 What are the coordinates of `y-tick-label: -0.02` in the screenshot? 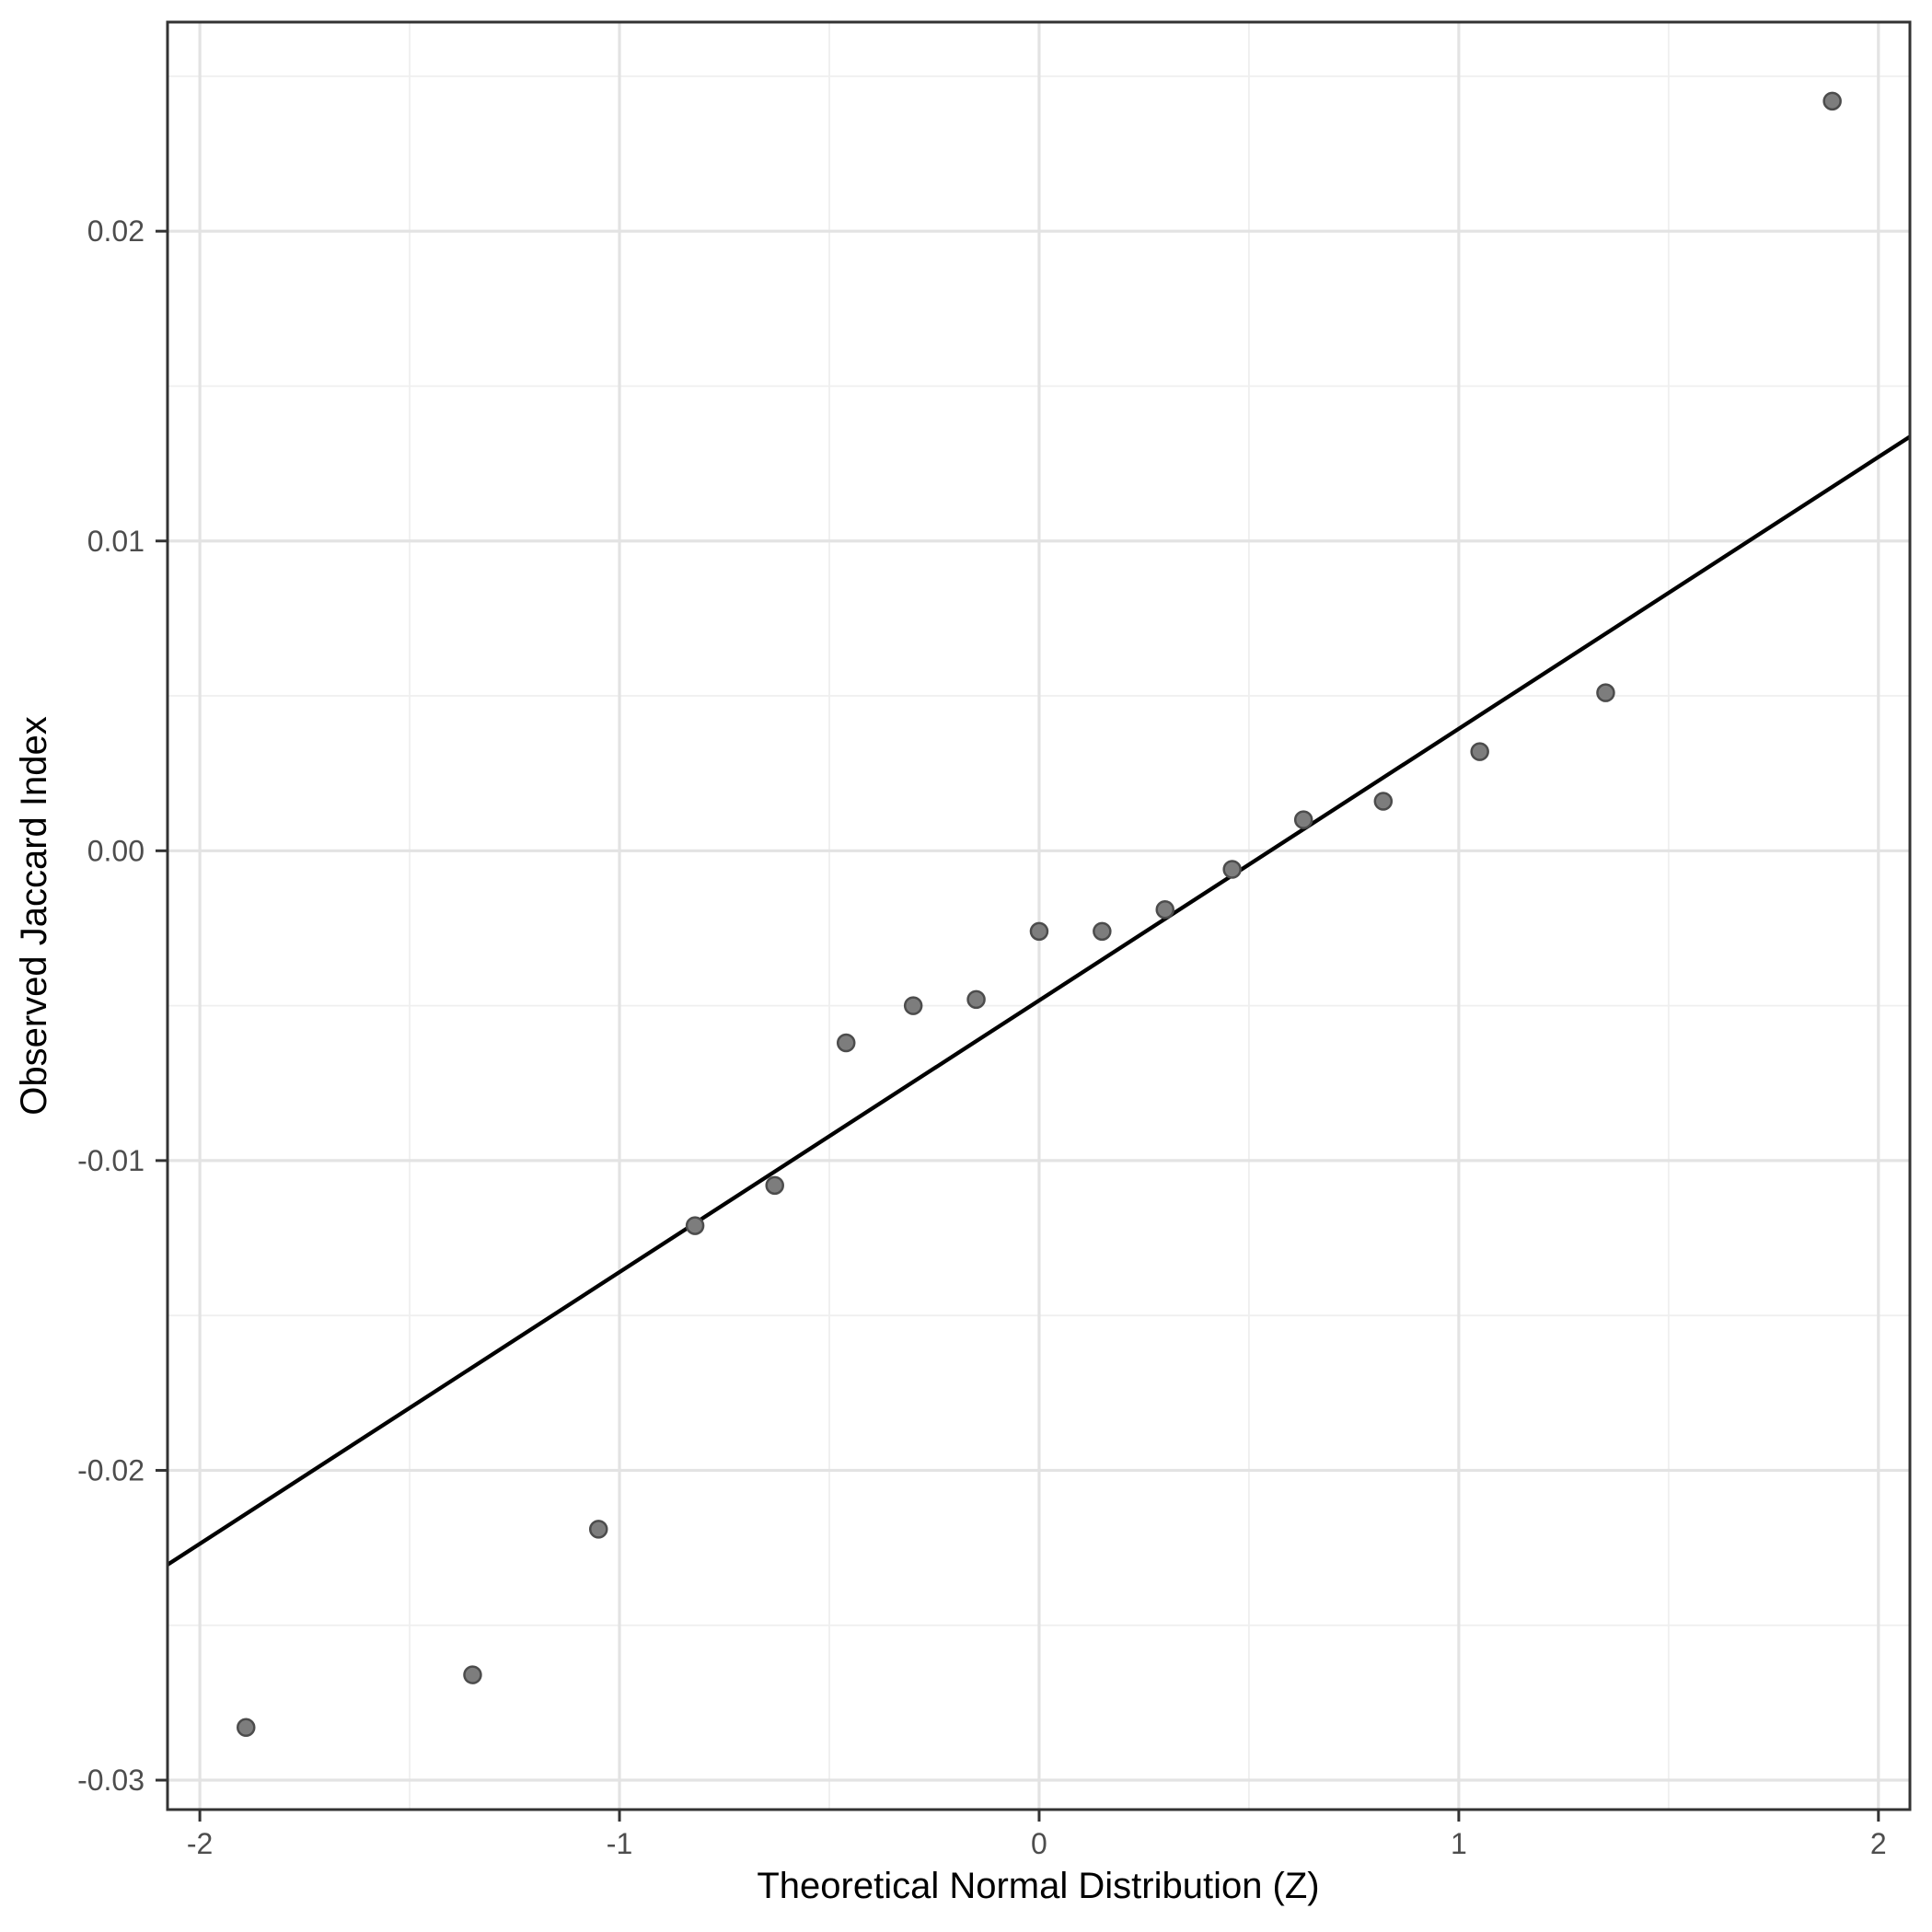 It's located at (111, 1470).